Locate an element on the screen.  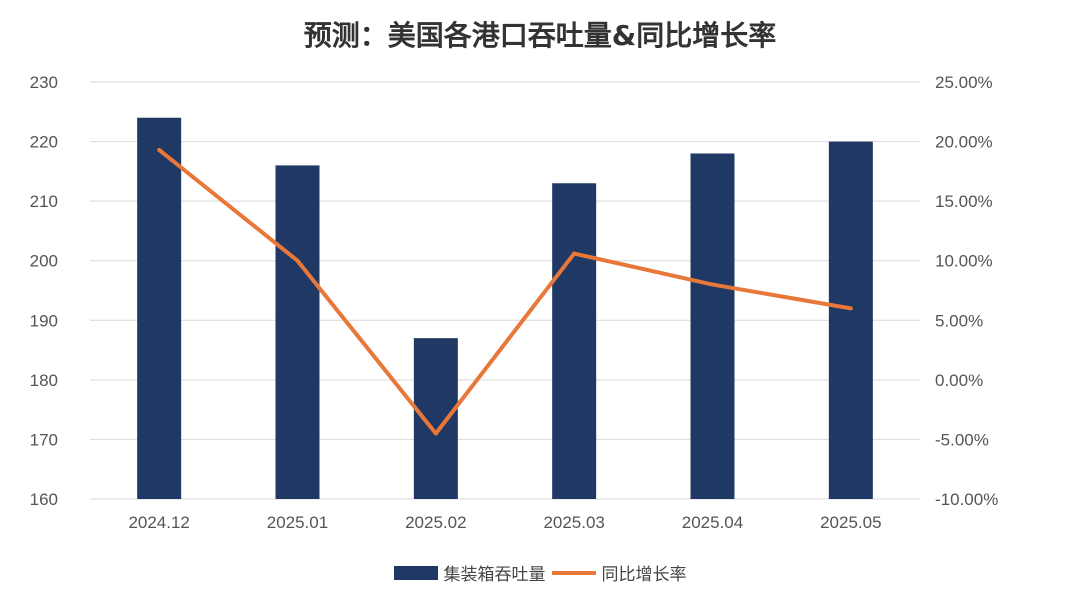
legend: 集装箱吞吐量 同比增长率 is located at coordinates (540, 572).